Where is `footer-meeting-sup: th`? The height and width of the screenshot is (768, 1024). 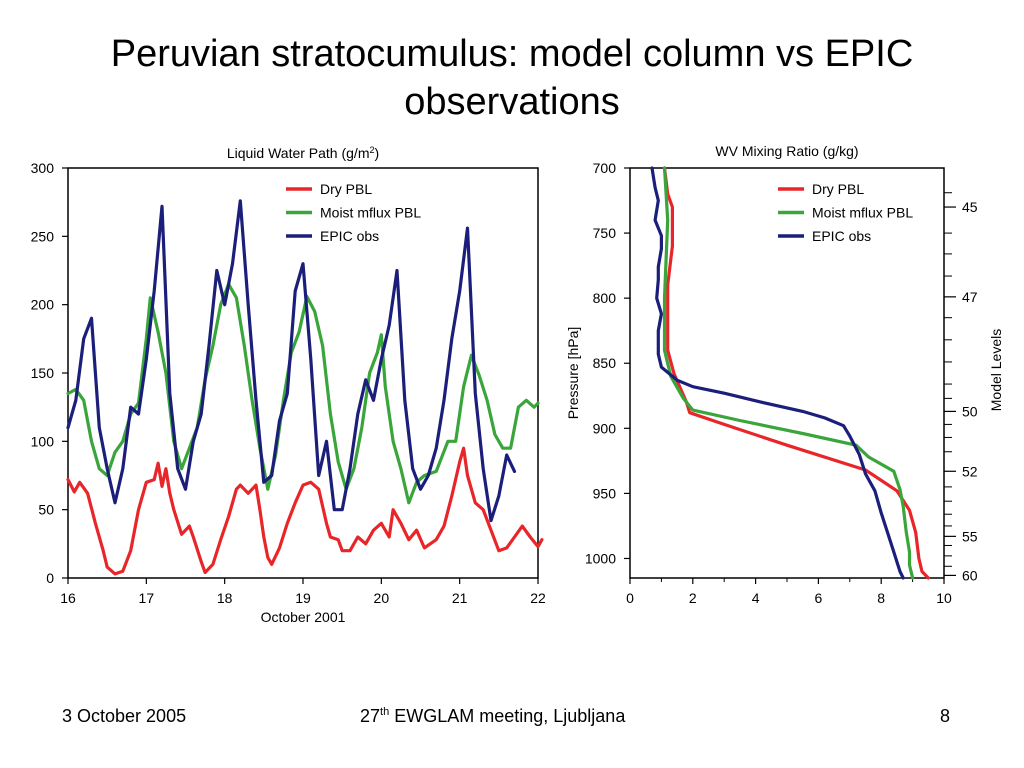
footer-meeting-sup: th is located at coordinates (385, 712).